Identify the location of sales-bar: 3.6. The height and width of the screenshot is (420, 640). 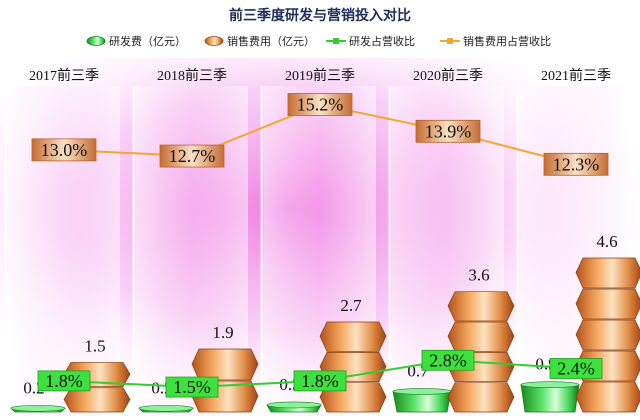
(481, 339).